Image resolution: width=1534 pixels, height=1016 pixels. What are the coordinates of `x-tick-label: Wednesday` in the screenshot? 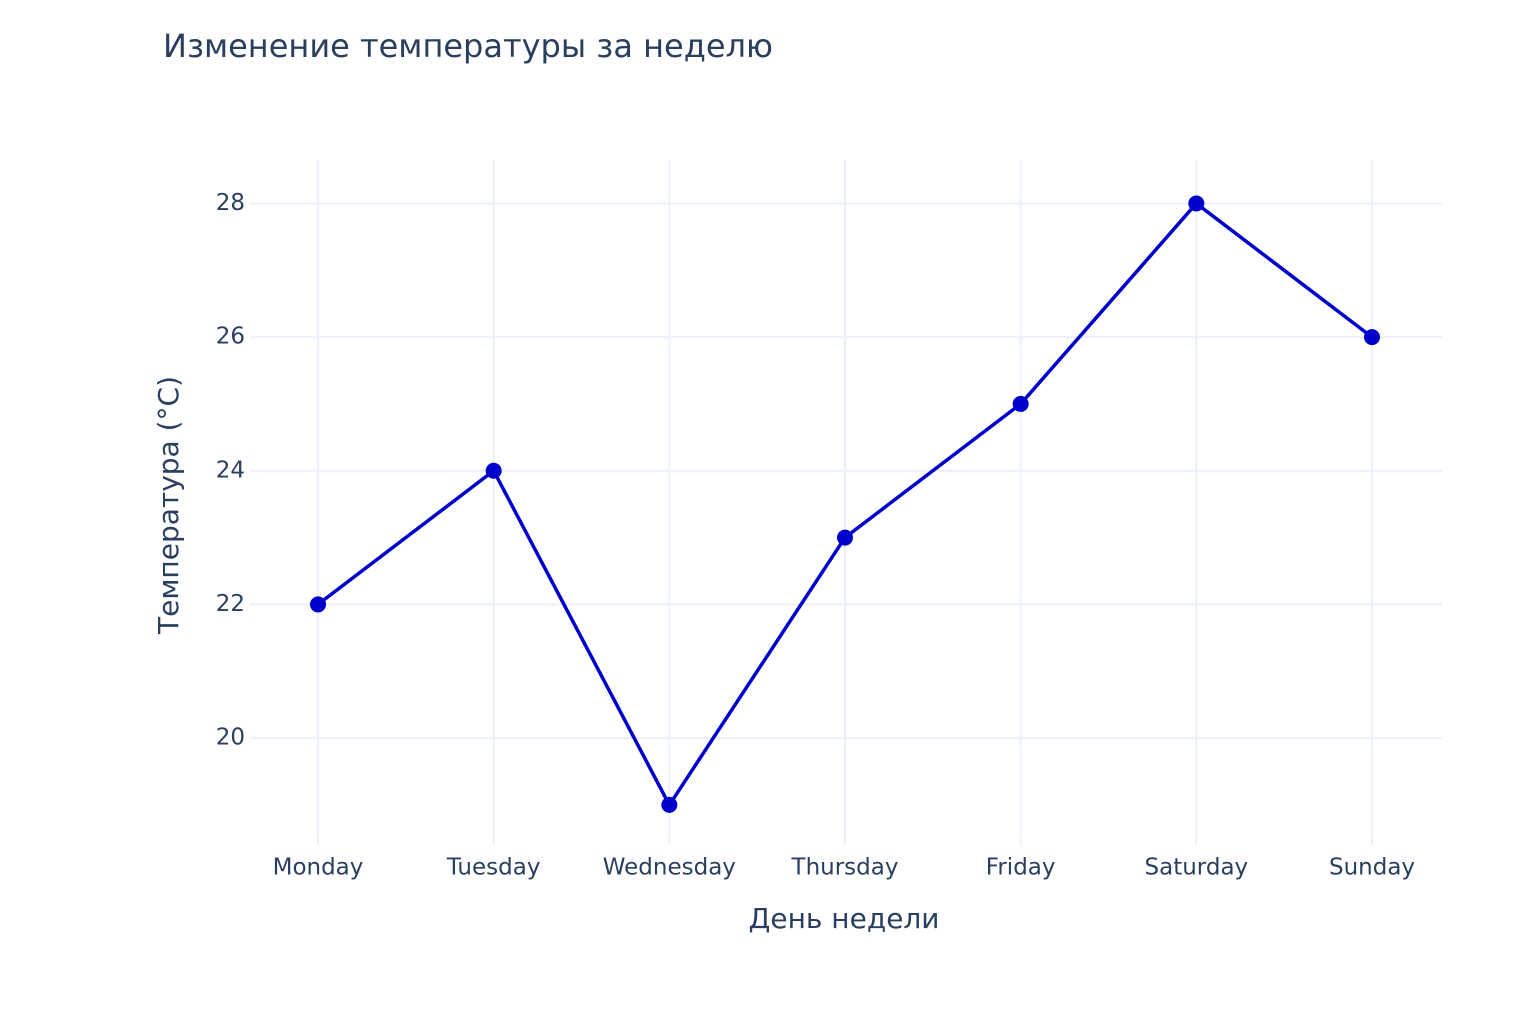 It's located at (669, 868).